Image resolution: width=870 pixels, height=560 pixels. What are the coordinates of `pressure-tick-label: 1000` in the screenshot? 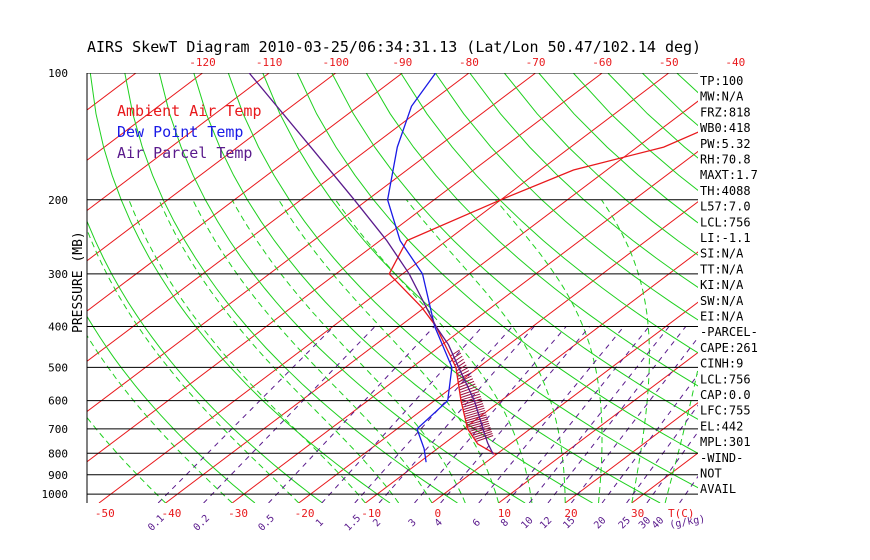 It's located at (55, 494).